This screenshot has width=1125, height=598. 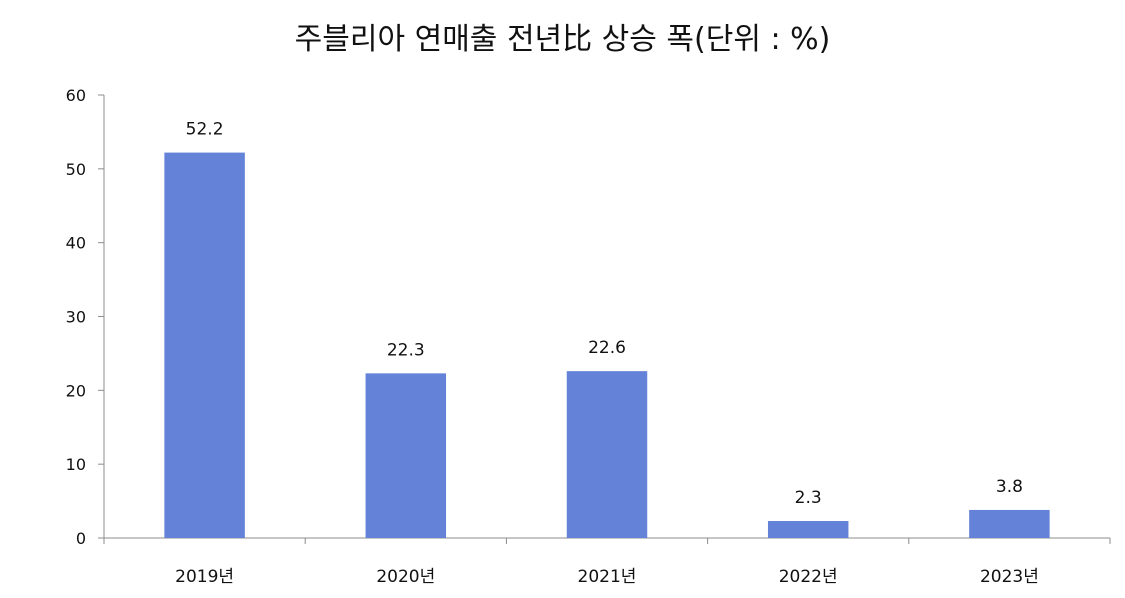 What do you see at coordinates (76, 243) in the screenshot?
I see `y-tick-label: 40` at bounding box center [76, 243].